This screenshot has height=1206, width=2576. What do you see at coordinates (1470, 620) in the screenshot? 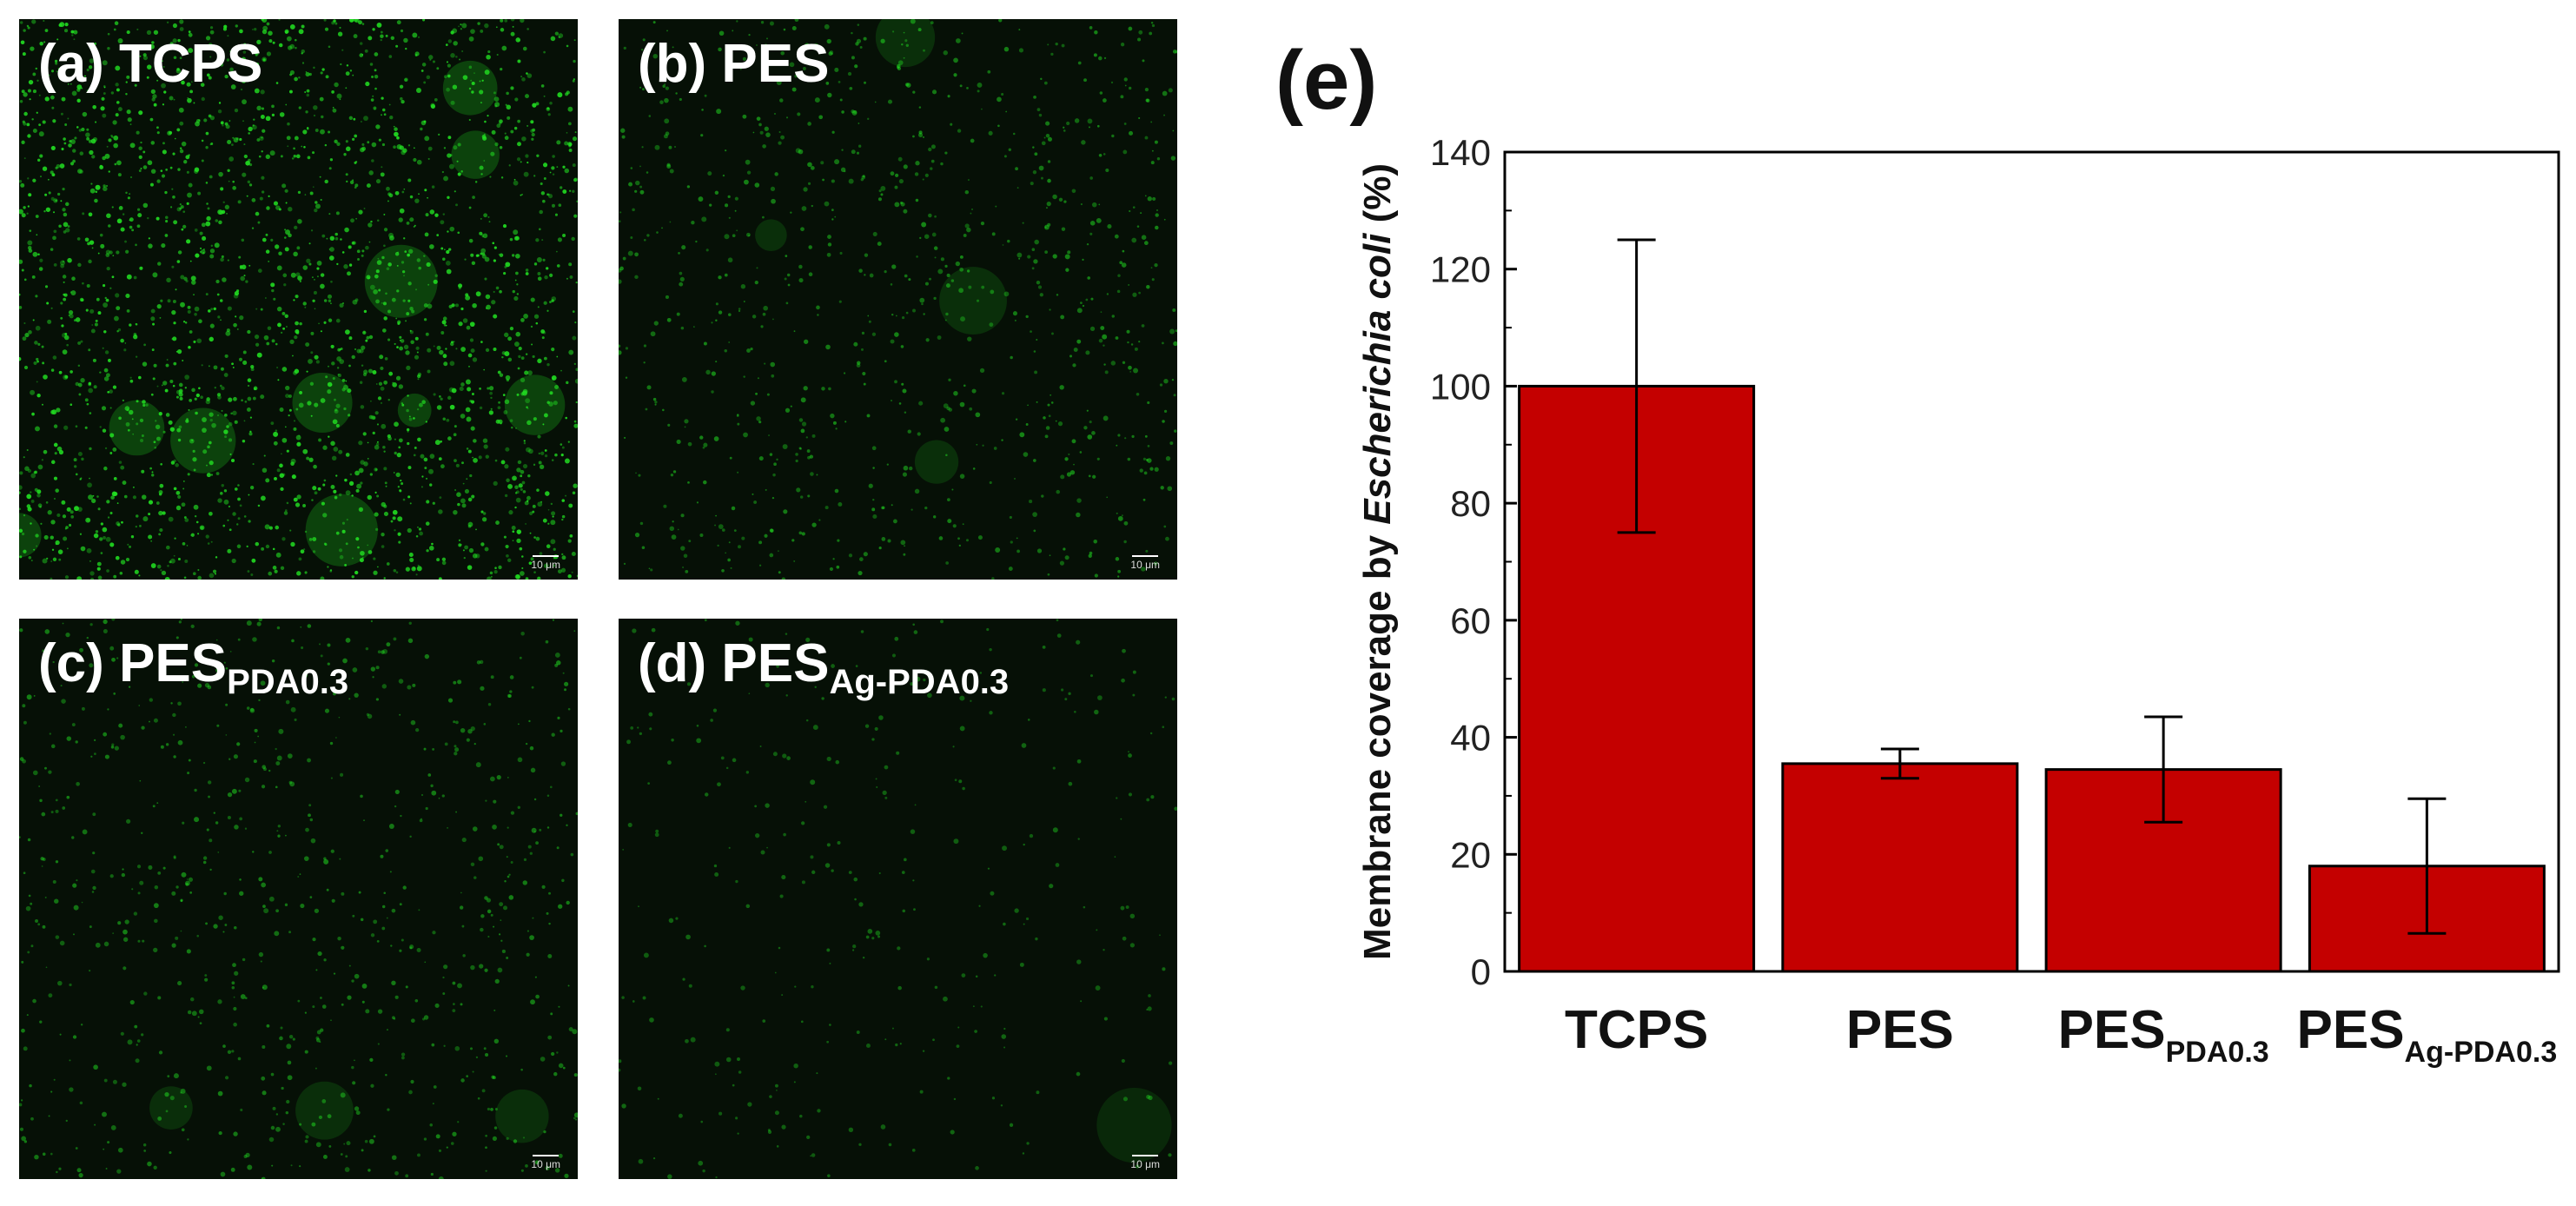
I see `y-tick-label: 60` at bounding box center [1470, 620].